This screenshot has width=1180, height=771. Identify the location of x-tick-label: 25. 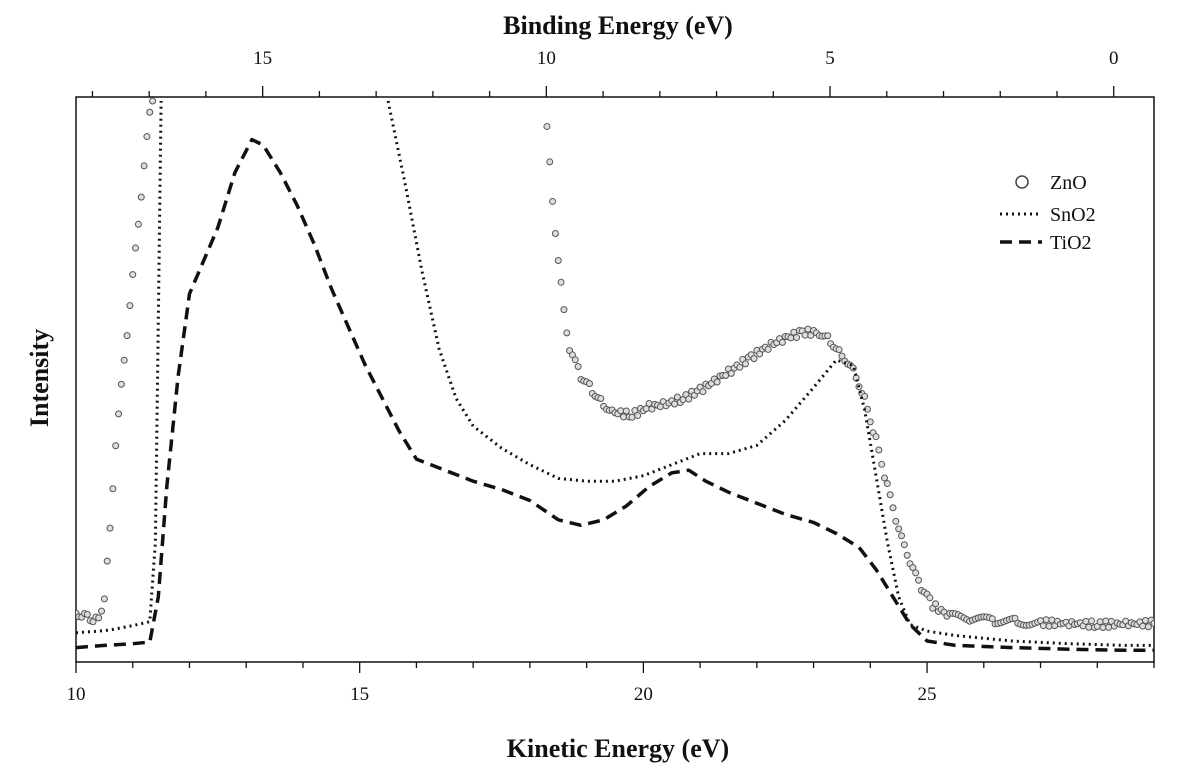
(927, 694).